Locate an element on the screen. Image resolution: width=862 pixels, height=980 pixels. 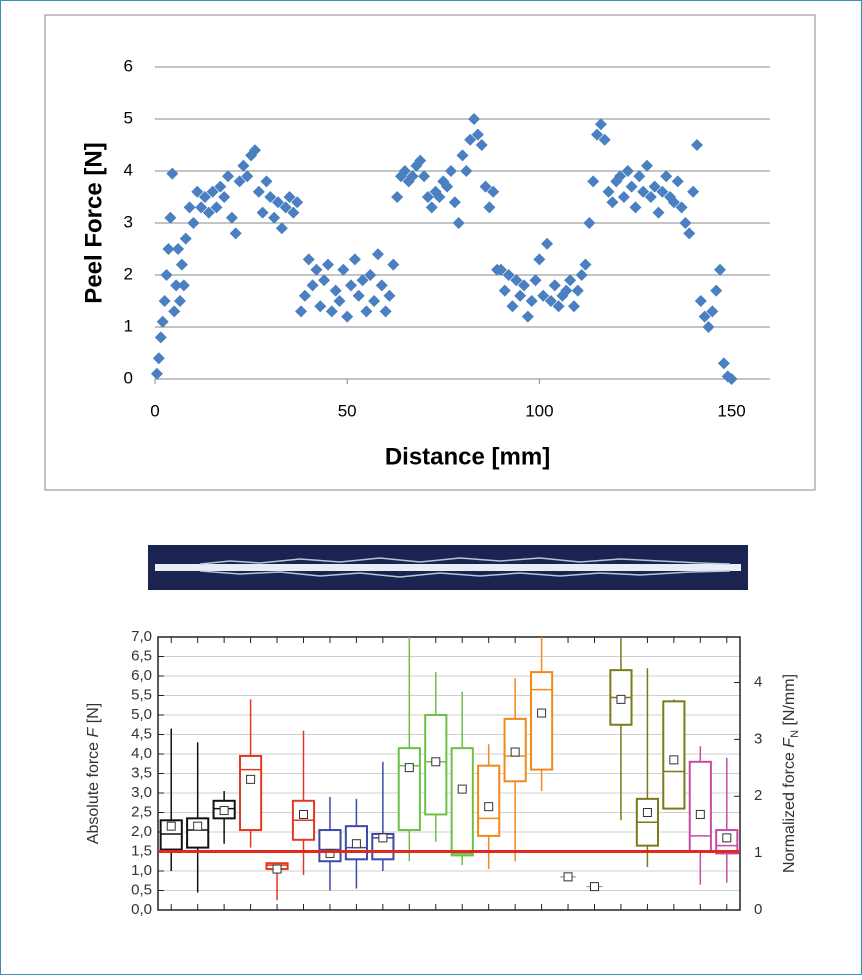
y-tick-label: 3 is located at coordinates (128, 221).